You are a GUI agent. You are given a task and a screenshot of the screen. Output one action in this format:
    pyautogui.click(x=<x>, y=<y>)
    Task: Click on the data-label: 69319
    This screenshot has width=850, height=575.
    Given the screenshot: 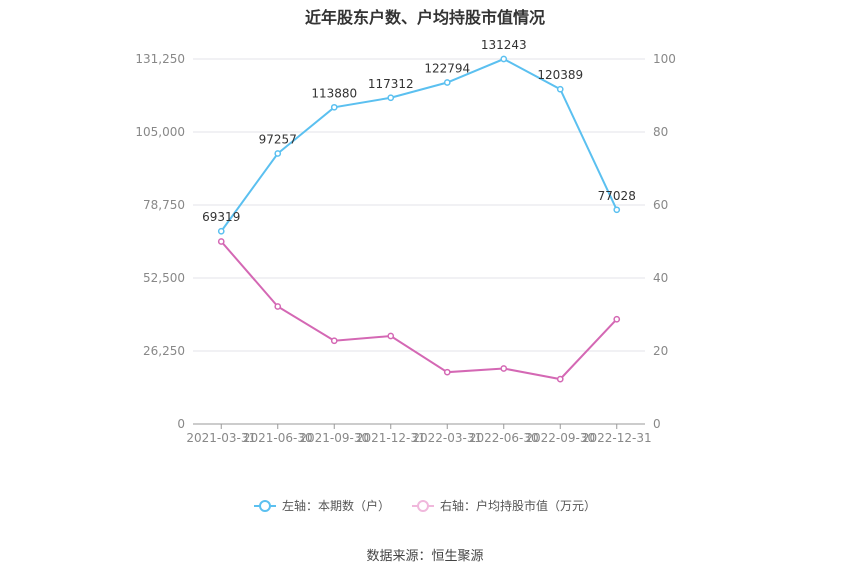 What is the action you would take?
    pyautogui.click(x=221, y=217)
    